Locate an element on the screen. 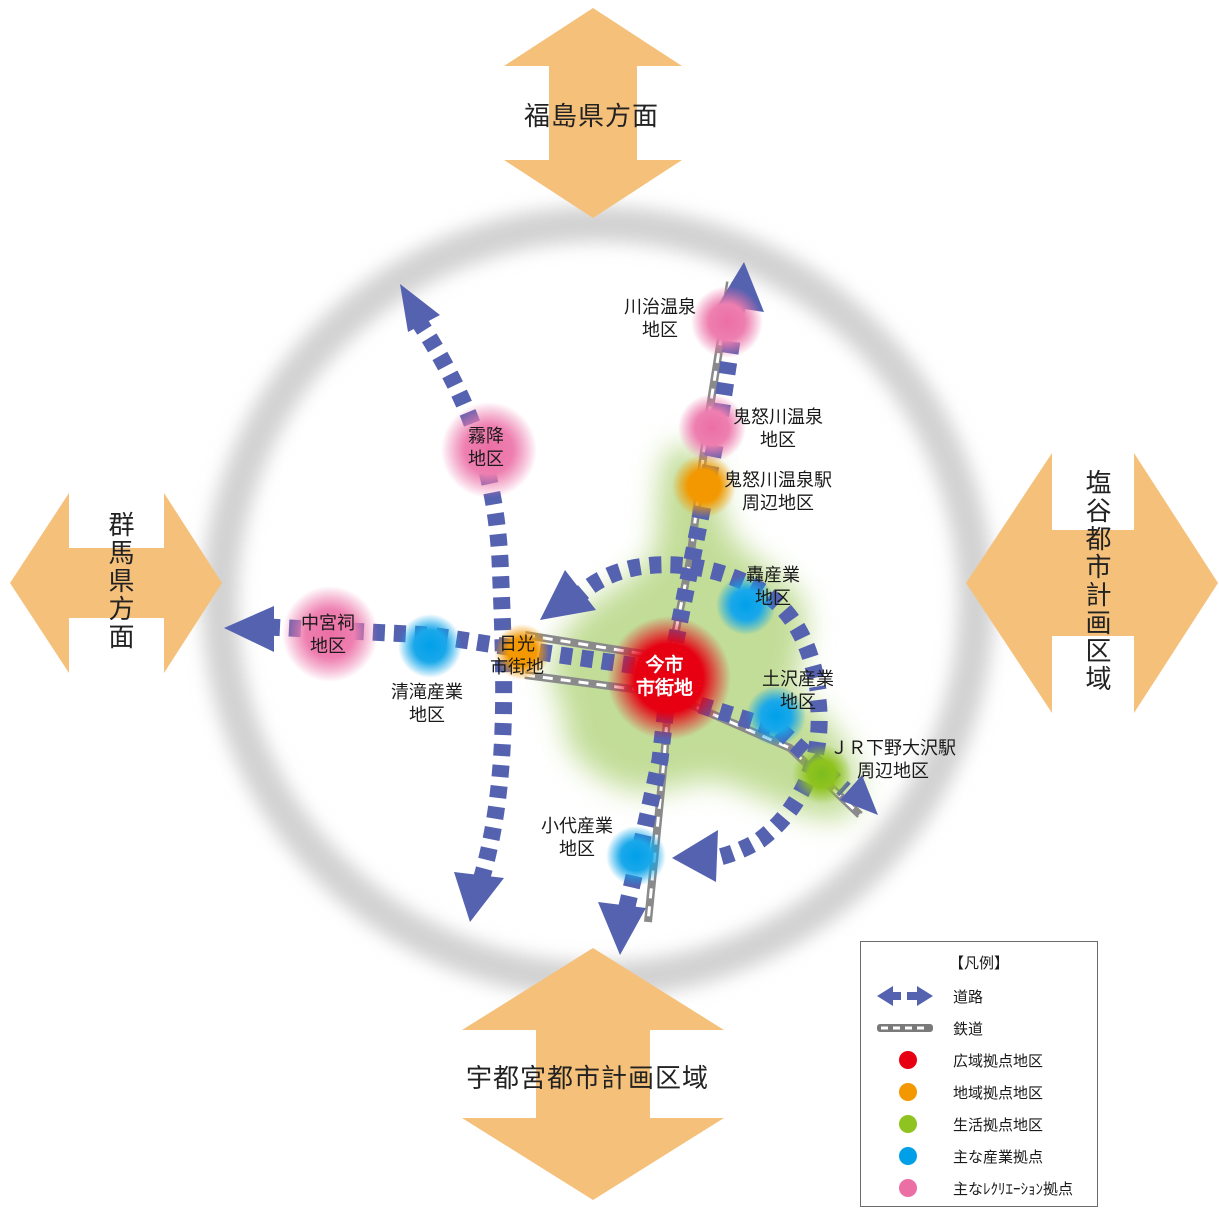 The height and width of the screenshot is (1214, 1219). pink-dot-icon is located at coordinates (908, 1188).